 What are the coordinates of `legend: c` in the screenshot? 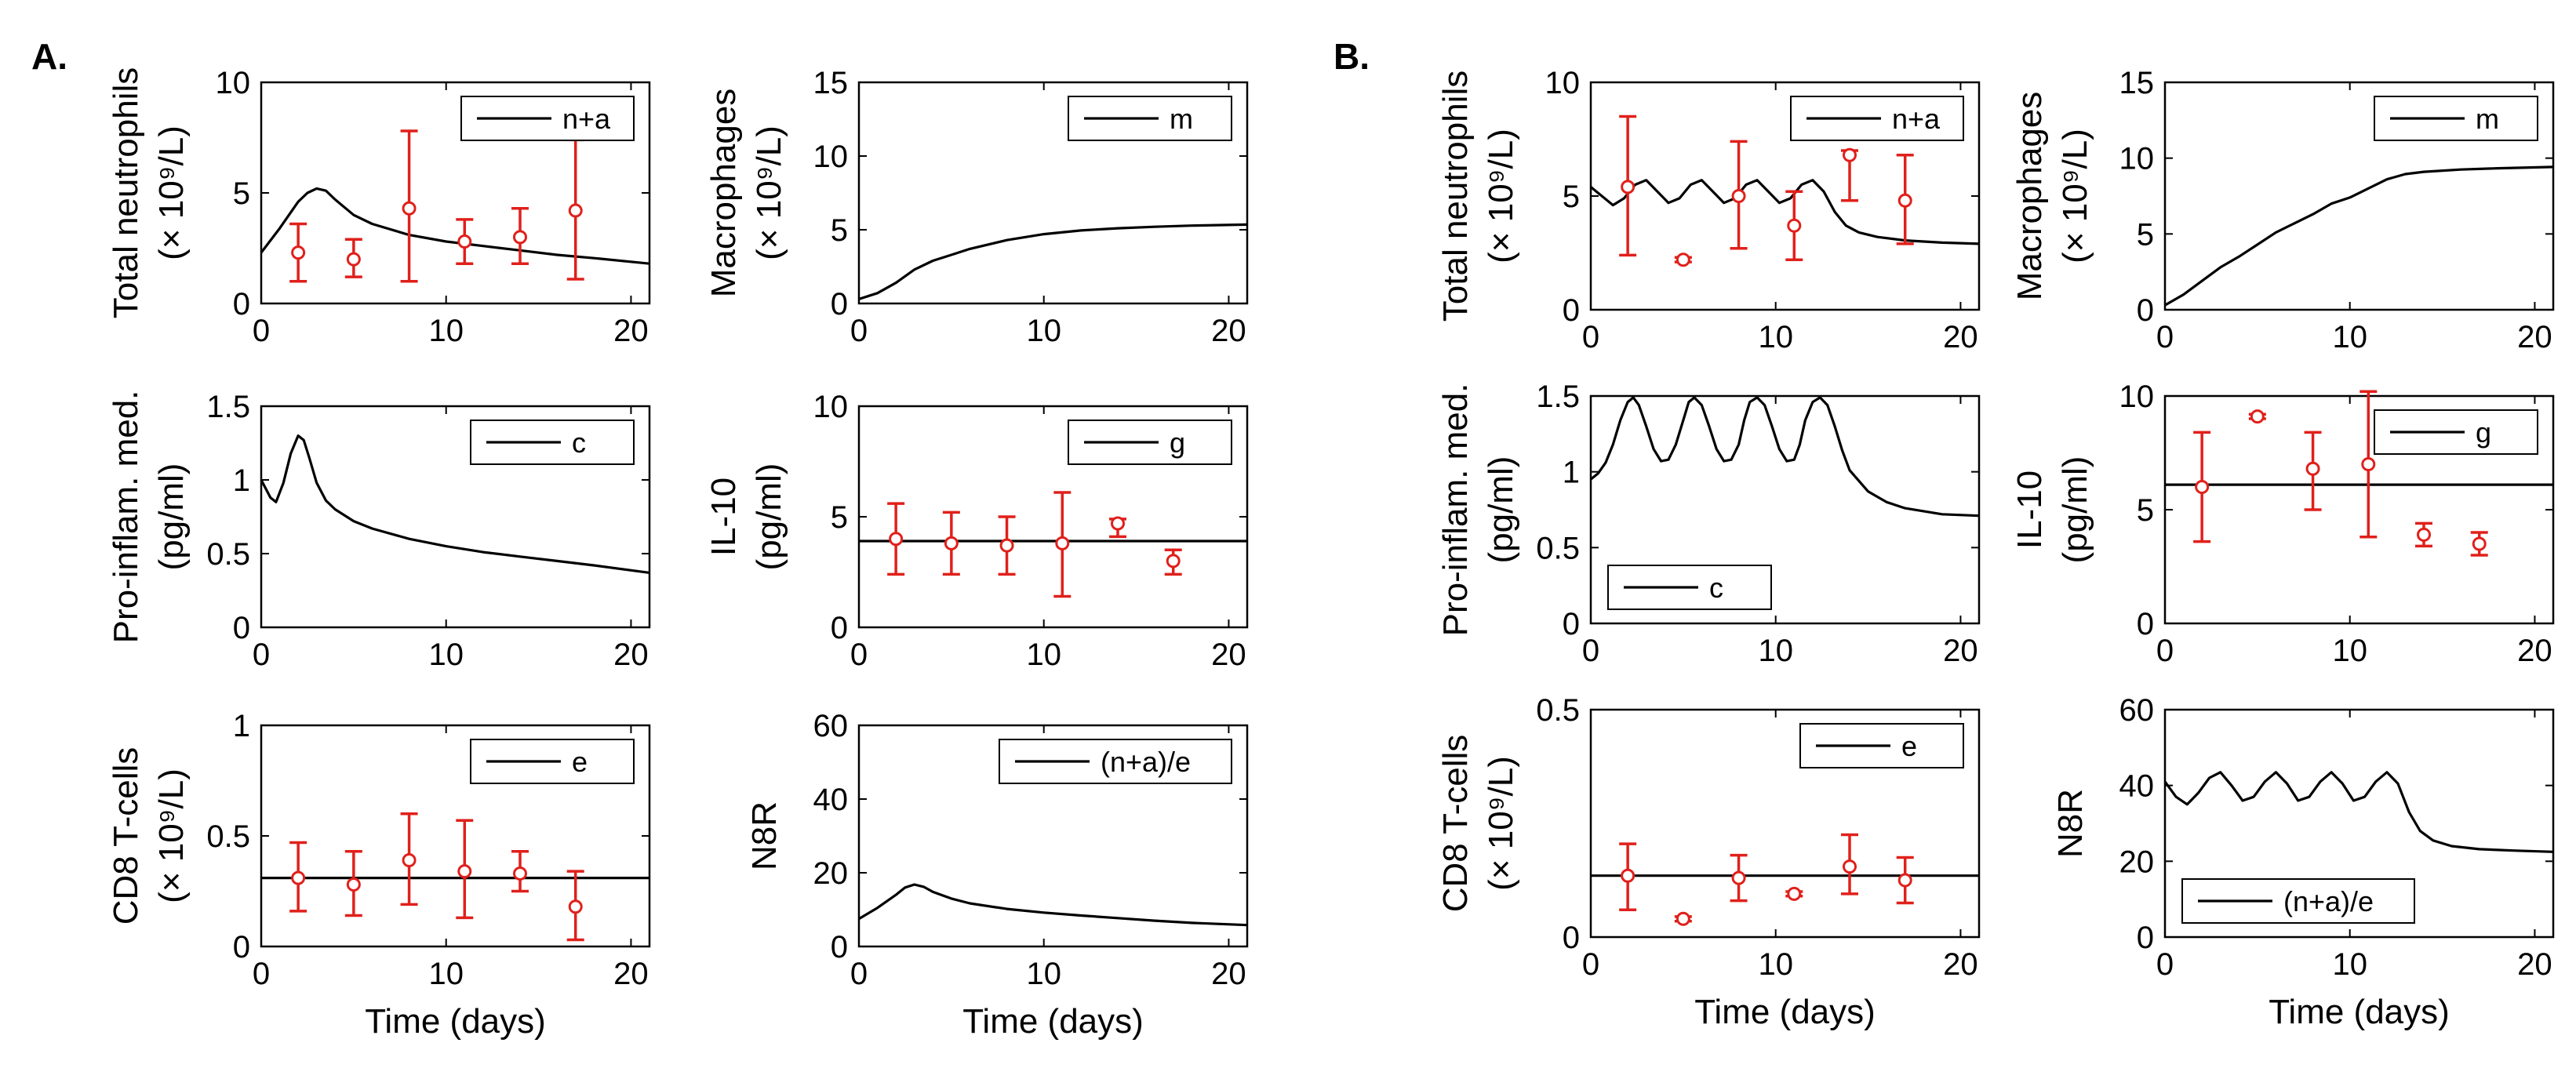 It's located at (1689, 587).